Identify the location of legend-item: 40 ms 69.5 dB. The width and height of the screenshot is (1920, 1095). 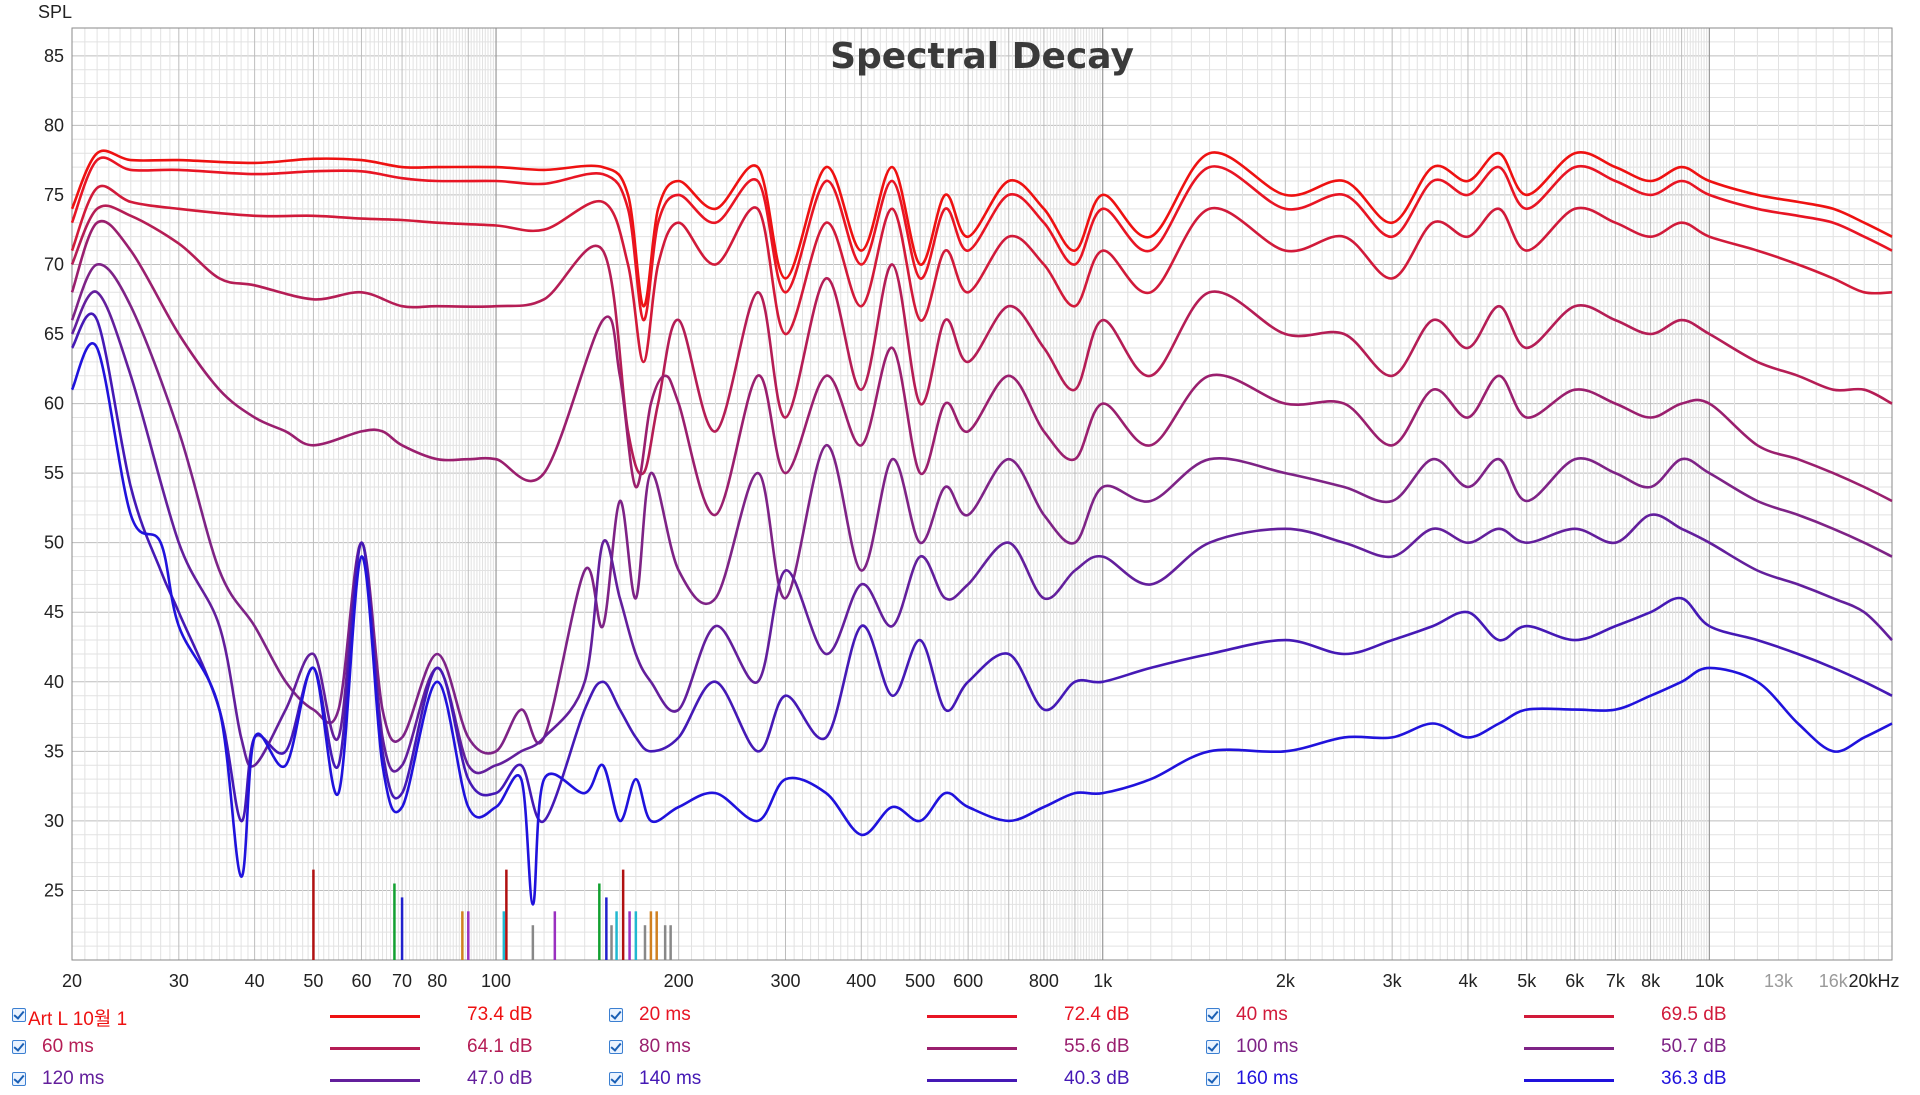
(1501, 1017).